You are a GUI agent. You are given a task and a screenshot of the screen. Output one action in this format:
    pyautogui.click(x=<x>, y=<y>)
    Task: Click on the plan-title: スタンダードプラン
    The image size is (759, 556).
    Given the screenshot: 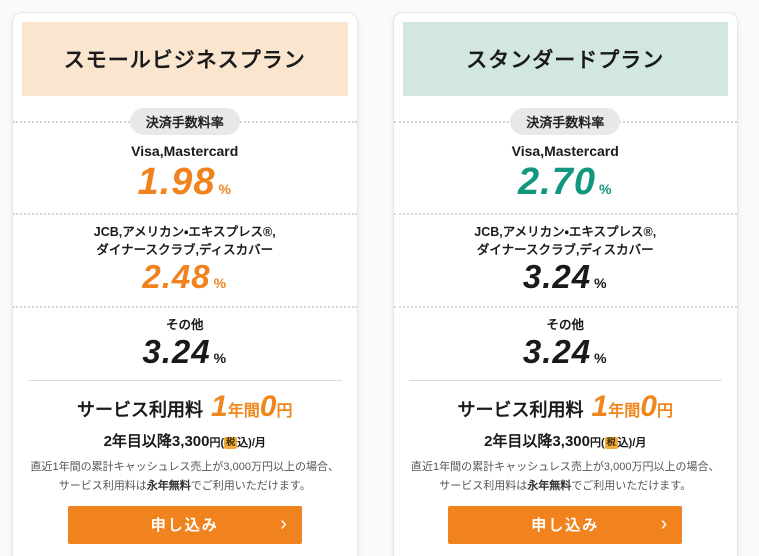 What is the action you would take?
    pyautogui.click(x=565, y=60)
    